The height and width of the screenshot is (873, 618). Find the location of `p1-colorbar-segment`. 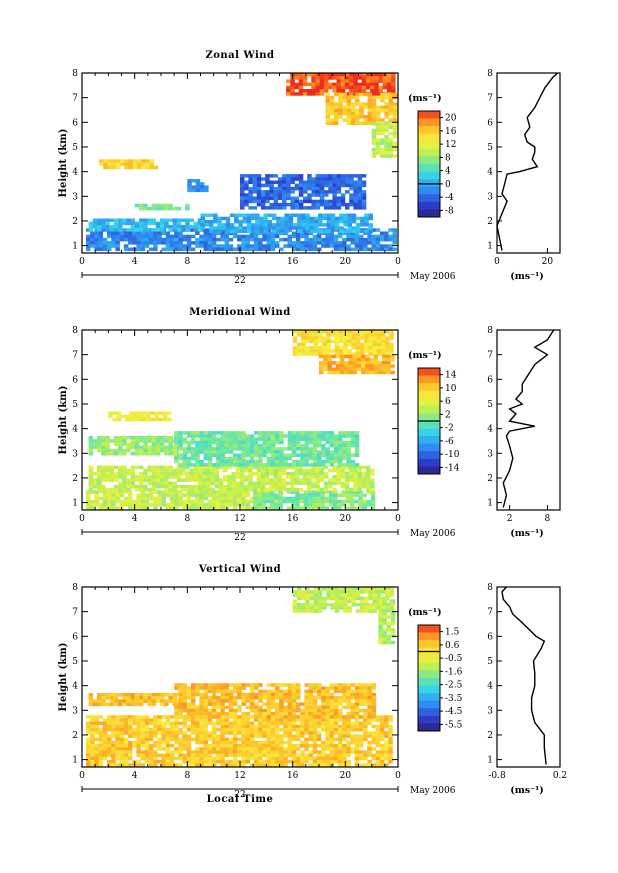

p1-colorbar-segment is located at coordinates (429, 440).